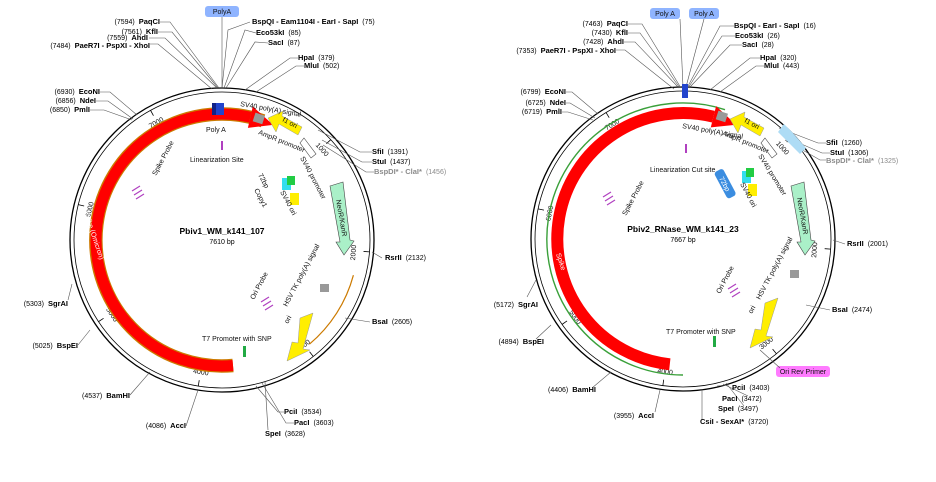 This screenshot has height=482, width=936. Describe the element at coordinates (722, 421) in the screenshot. I see `site-name: CsiI - SexAI*` at that location.